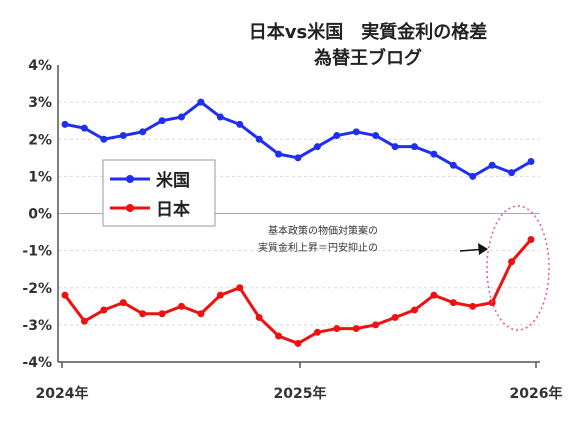  What do you see at coordinates (173, 180) in the screenshot?
I see `legend-label-us: 米国` at bounding box center [173, 180].